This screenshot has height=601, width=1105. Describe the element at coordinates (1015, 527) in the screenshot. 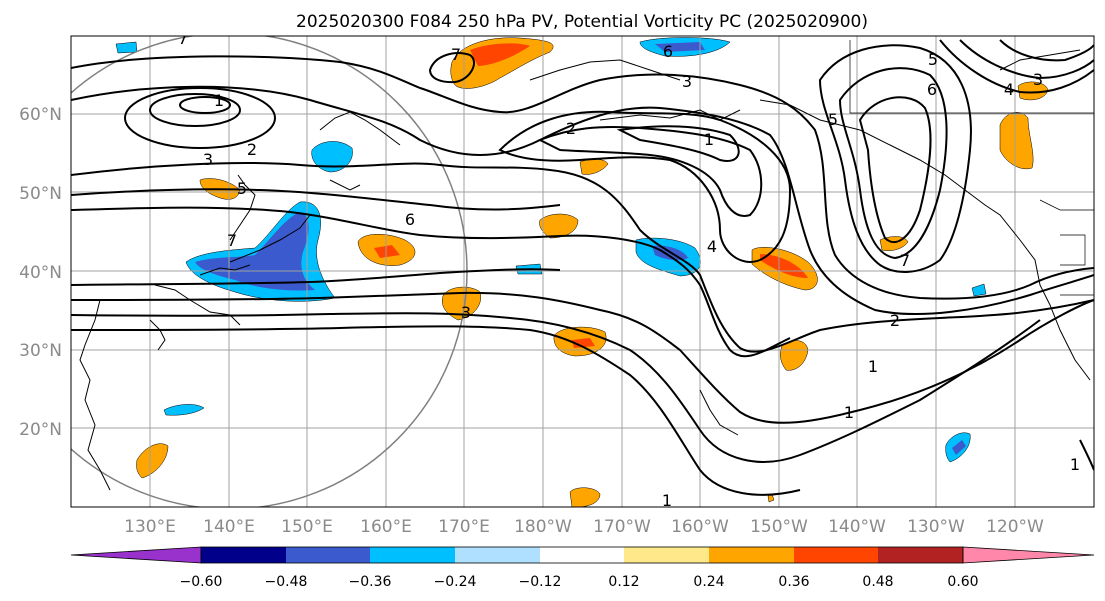

I see `lon-label: 120°W` at that location.